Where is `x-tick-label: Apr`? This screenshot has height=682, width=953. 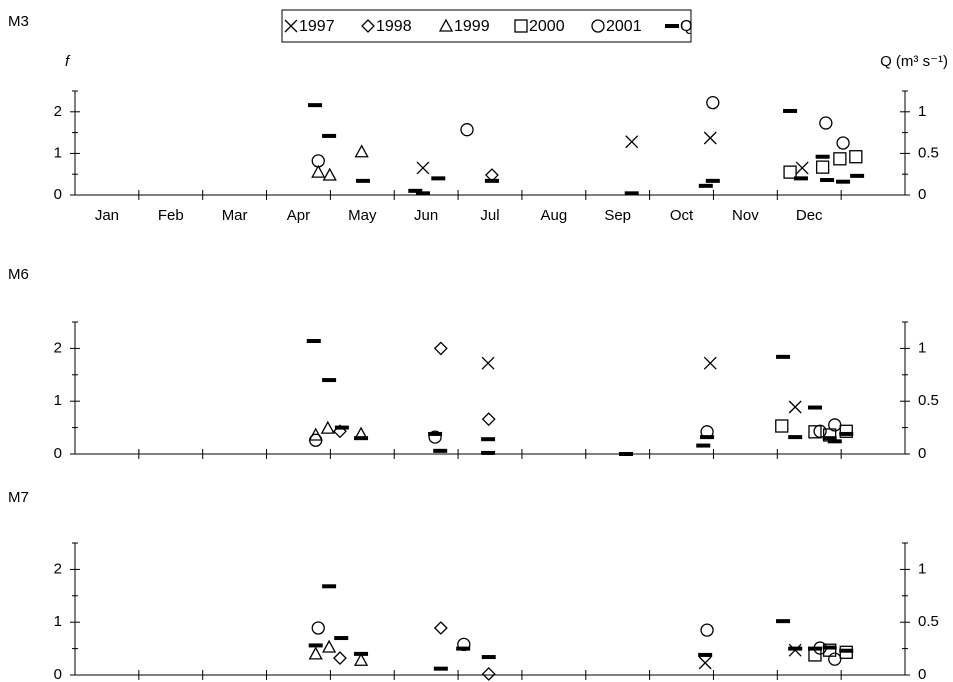
x-tick-label: Apr is located at coordinates (298, 215).